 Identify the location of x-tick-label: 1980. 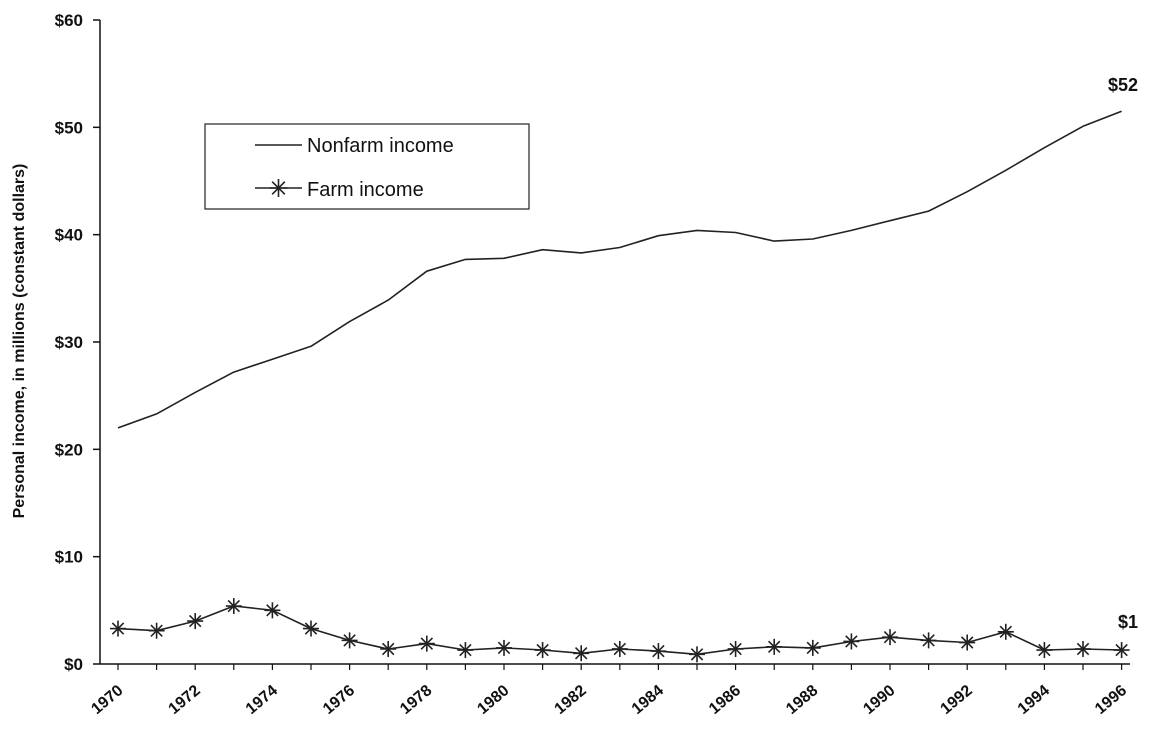
(493, 700).